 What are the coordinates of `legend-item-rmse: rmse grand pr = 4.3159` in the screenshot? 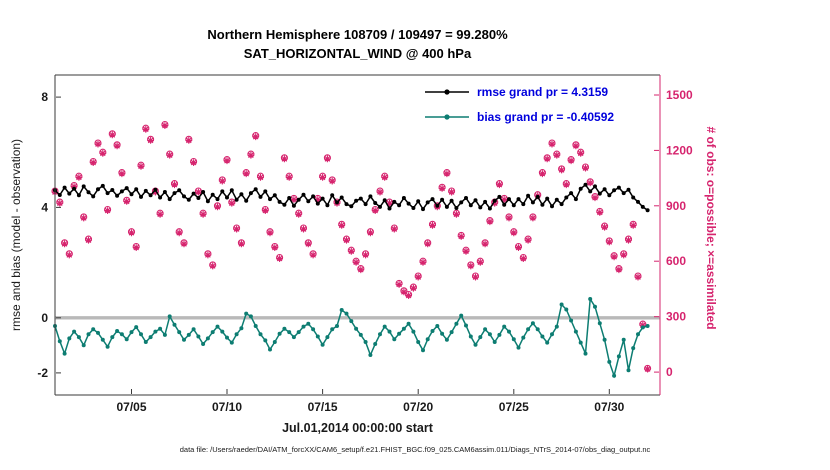 It's located at (519, 91).